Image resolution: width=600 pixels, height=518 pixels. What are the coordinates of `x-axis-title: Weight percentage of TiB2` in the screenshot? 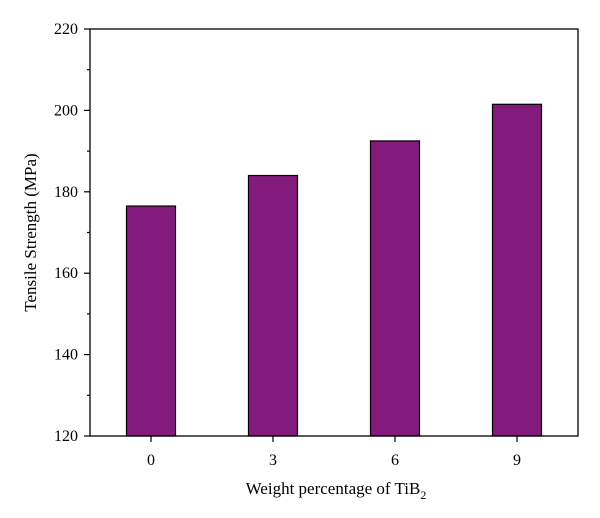 It's located at (336, 490).